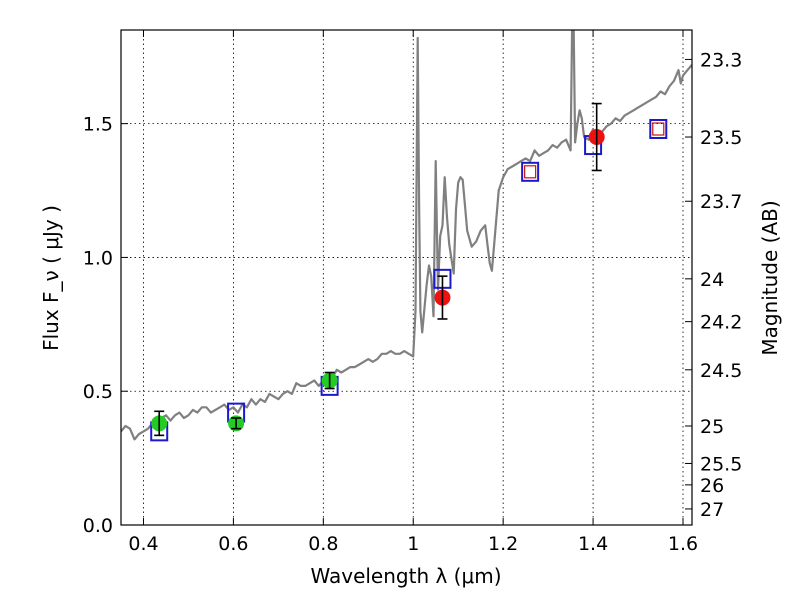 Image resolution: width=800 pixels, height=600 pixels. Describe the element at coordinates (721, 202) in the screenshot. I see `magnitude-tick-label: 23.7` at that location.